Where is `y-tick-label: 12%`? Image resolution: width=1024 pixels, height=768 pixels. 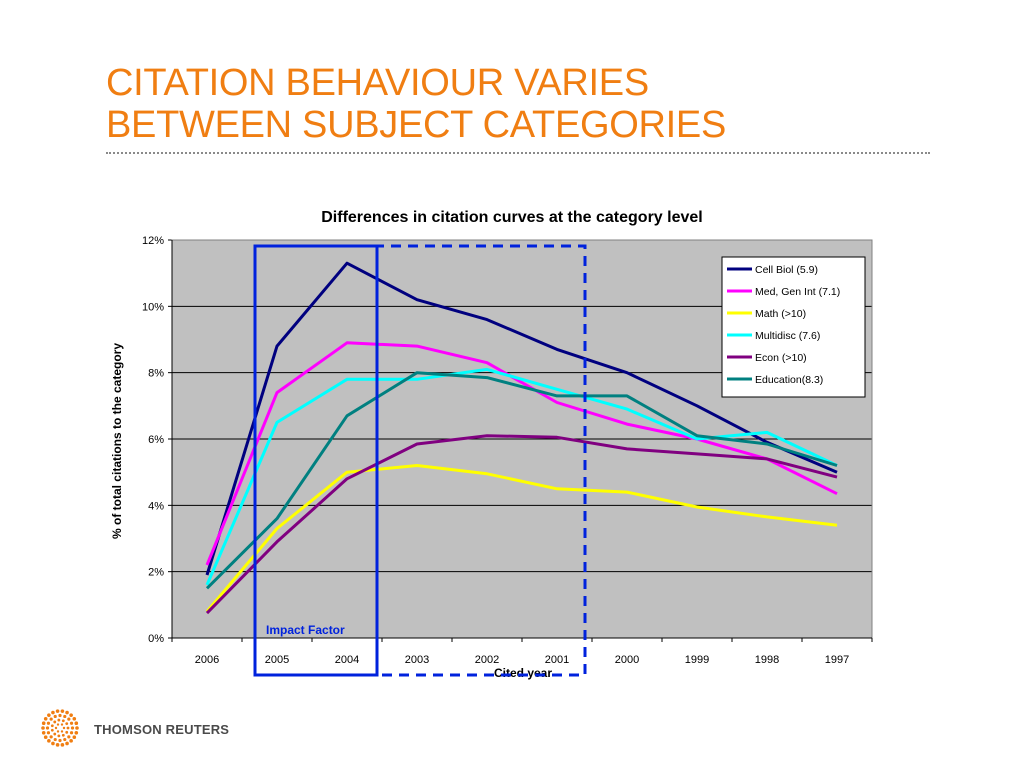
y-tick-label: 12% is located at coordinates (153, 241).